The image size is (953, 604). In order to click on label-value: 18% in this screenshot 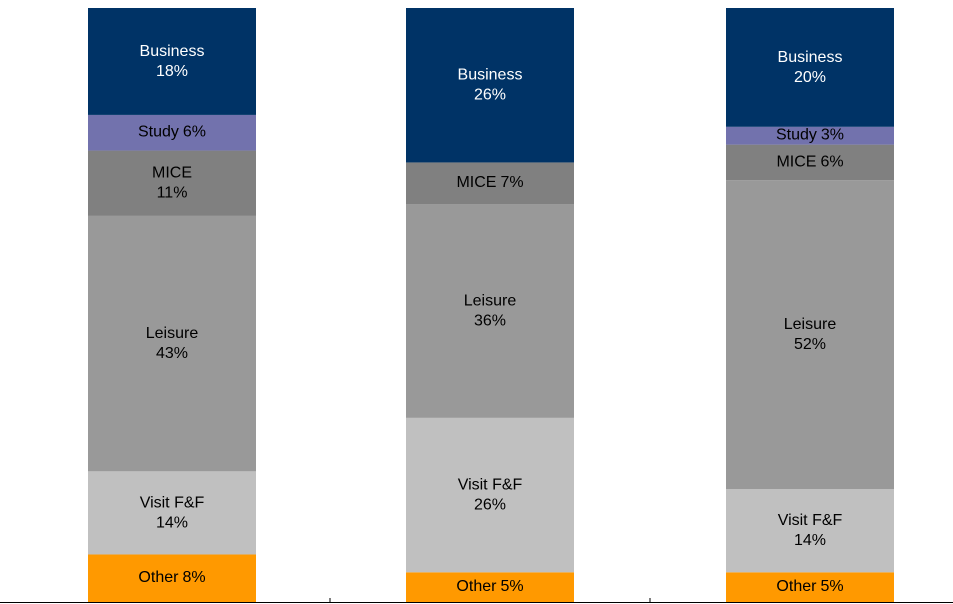, I will do `click(172, 71)`.